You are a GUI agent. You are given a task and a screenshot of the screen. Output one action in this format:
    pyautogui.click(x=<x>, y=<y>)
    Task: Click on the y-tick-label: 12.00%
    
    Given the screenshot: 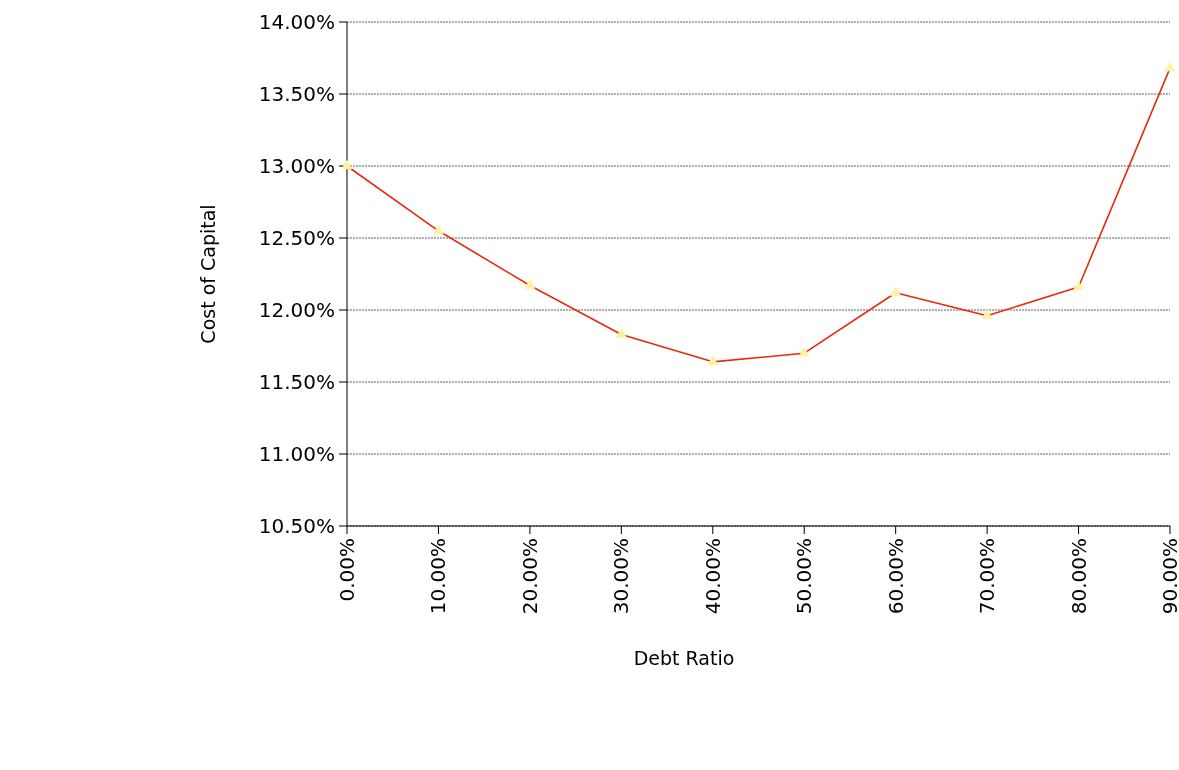 What is the action you would take?
    pyautogui.click(x=296, y=310)
    